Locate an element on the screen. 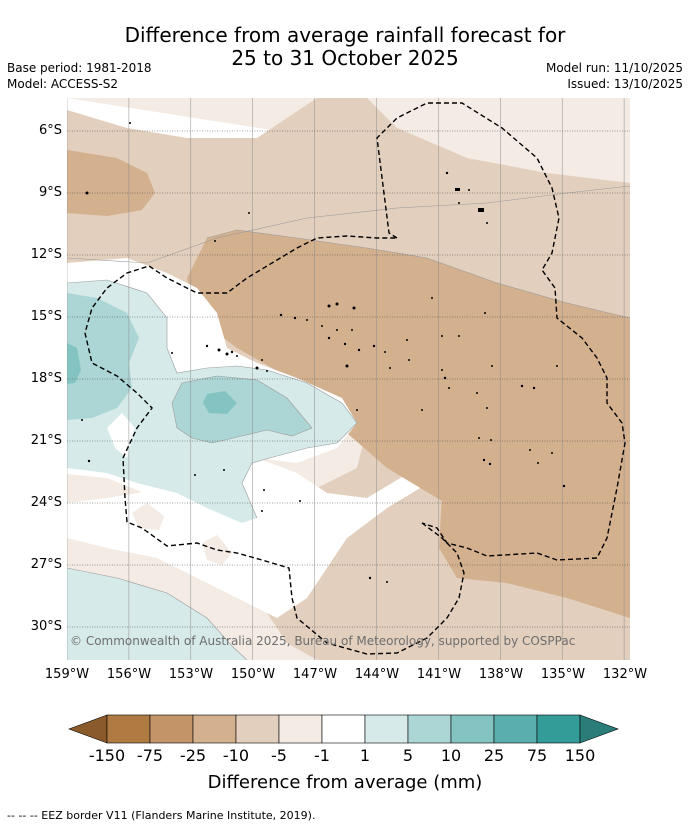 The image size is (690, 827). model-label: Model: ACCESS-S2 is located at coordinates (63, 84).